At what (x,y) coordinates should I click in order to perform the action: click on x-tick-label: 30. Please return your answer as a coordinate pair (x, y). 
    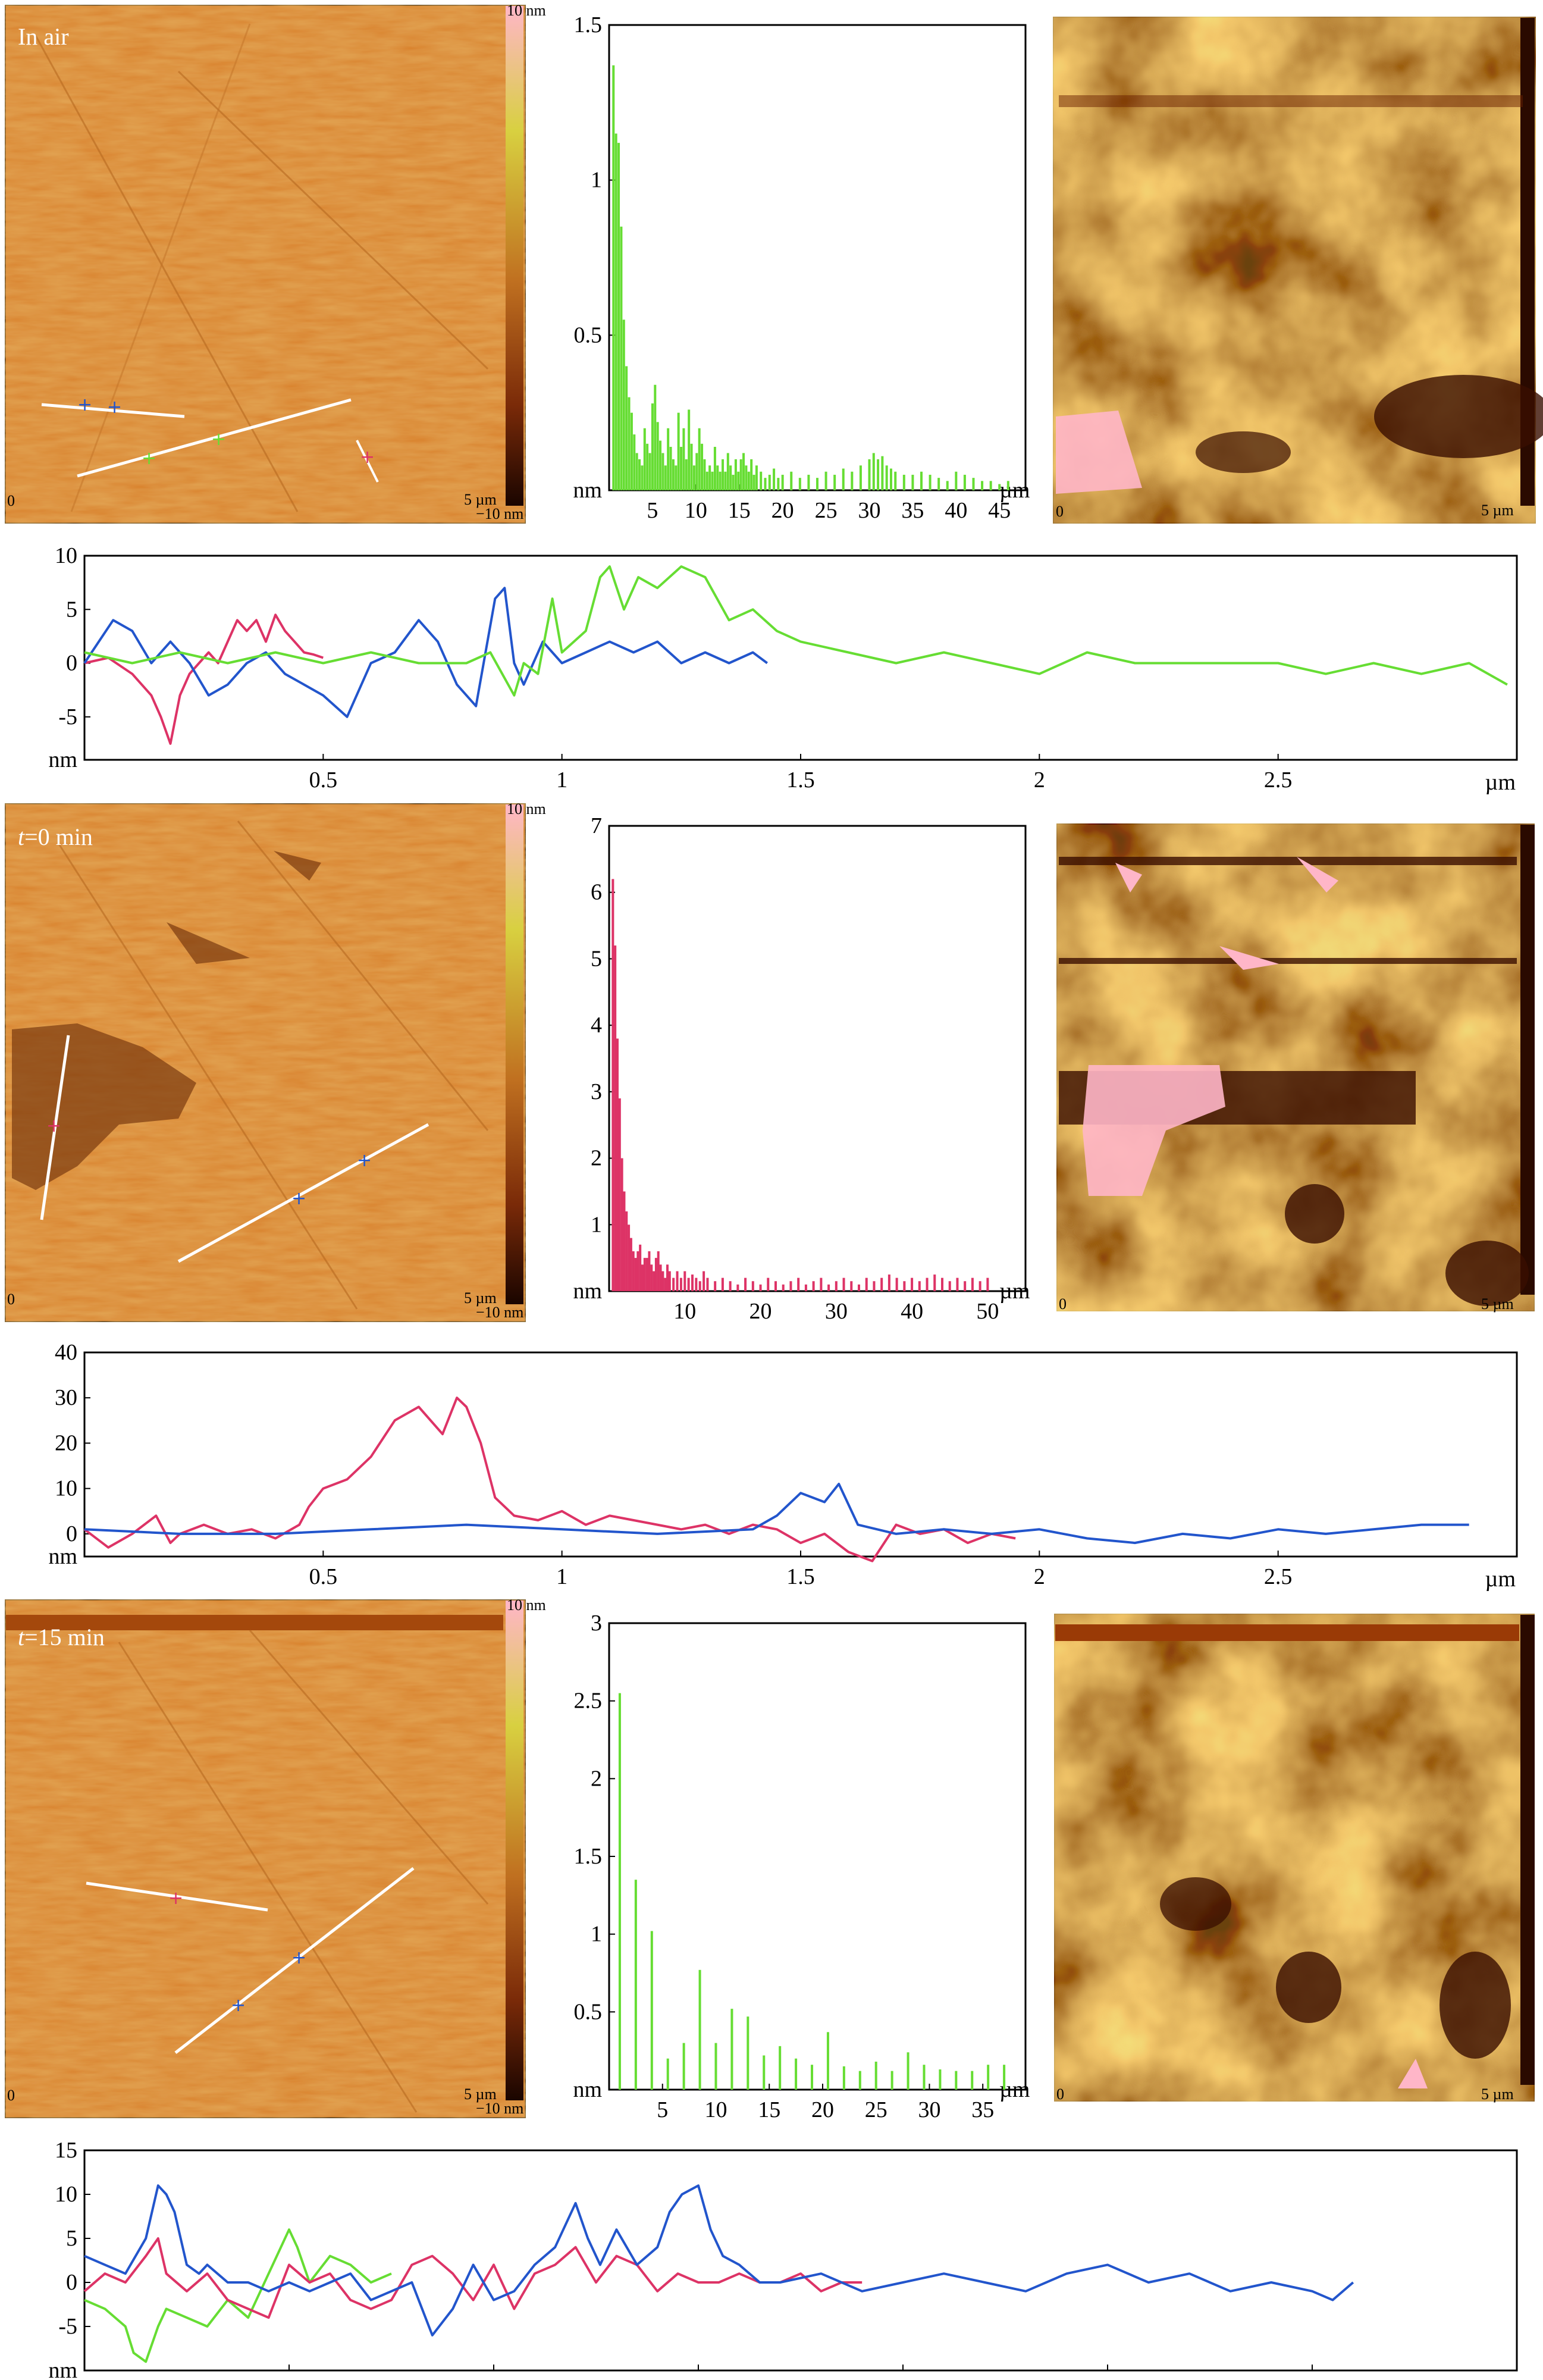
    Looking at the image, I should click on (869, 510).